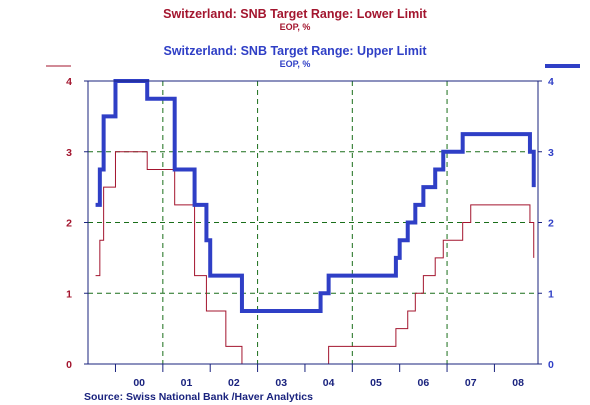 This screenshot has width=590, height=405. What do you see at coordinates (551, 224) in the screenshot?
I see `y-tick-label-right: 2` at bounding box center [551, 224].